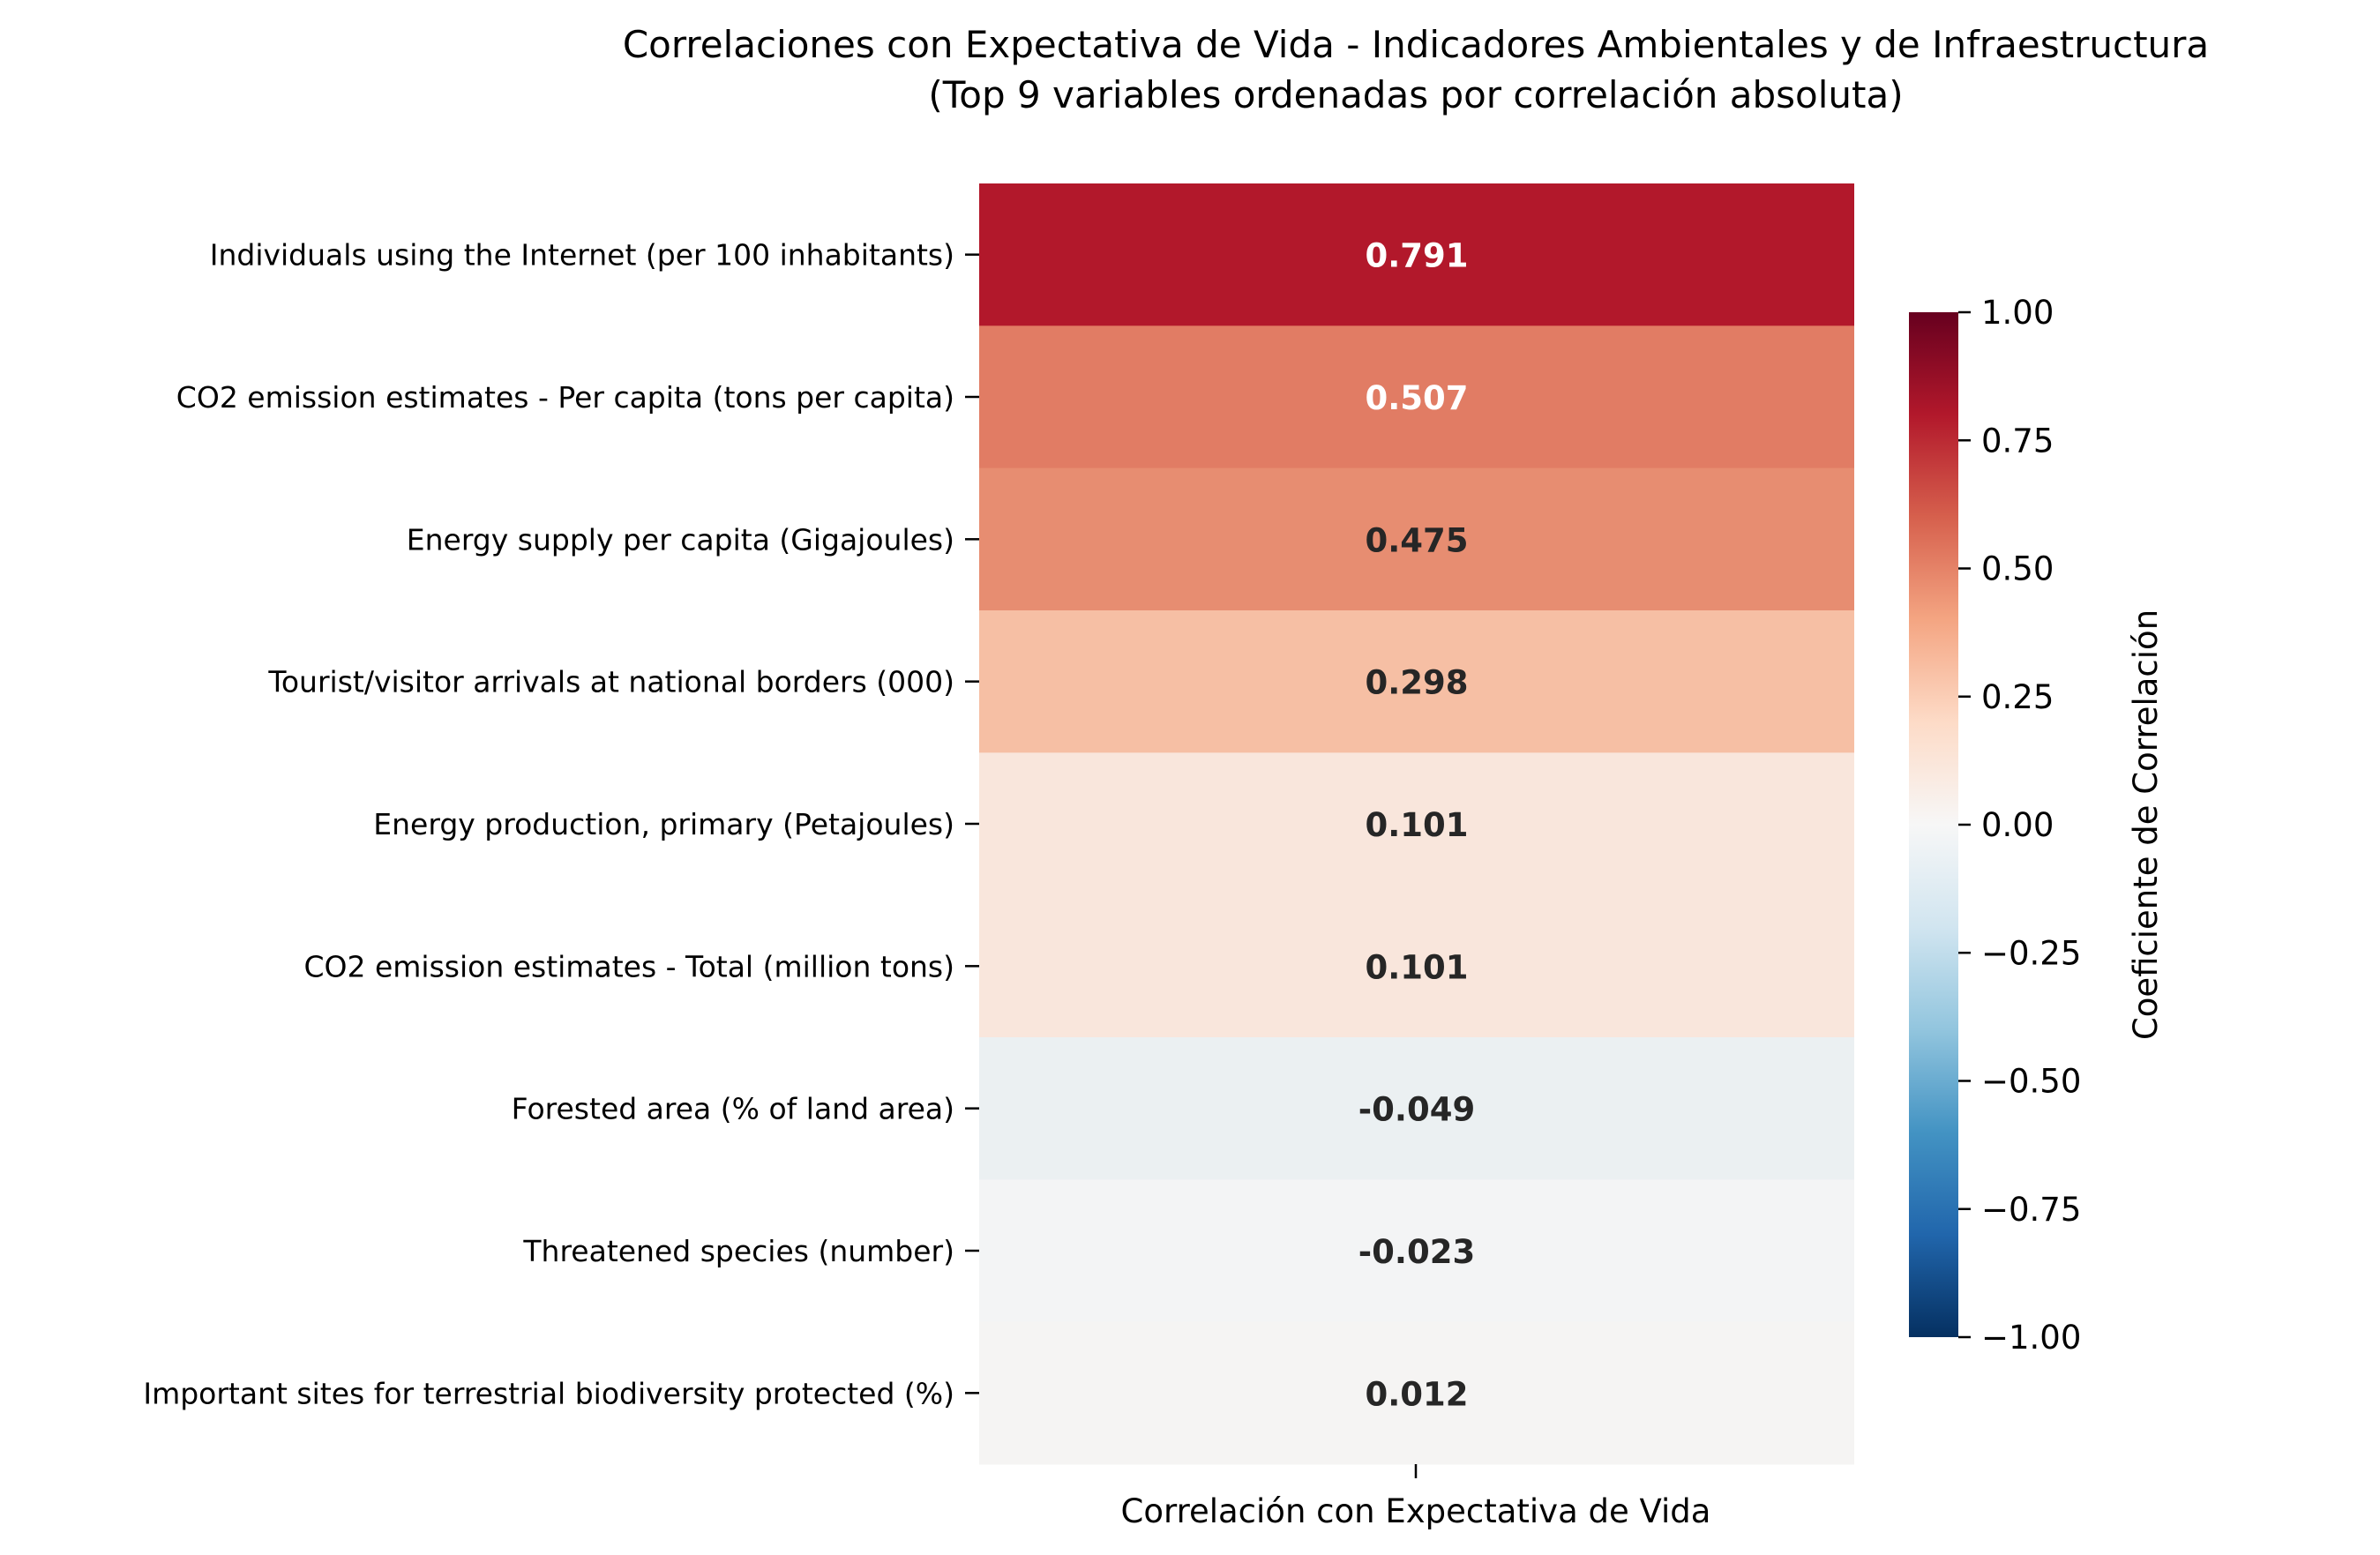  I want to click on cell-value-label: 0.791, so click(1416, 256).